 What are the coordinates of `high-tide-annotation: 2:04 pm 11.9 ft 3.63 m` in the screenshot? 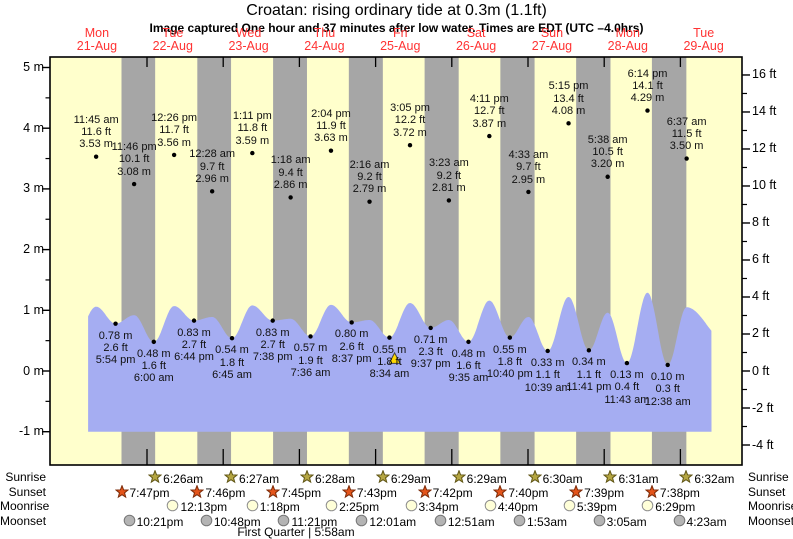 It's located at (331, 126).